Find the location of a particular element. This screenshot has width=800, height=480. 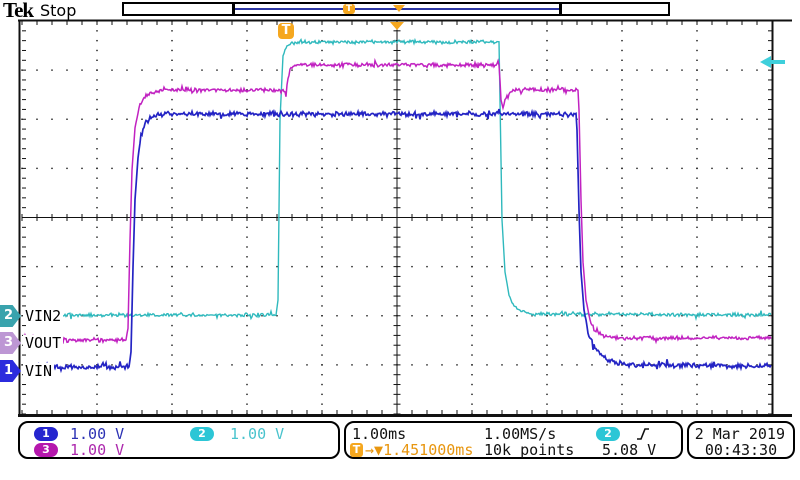

acquisition-status: Stop is located at coordinates (58, 10).